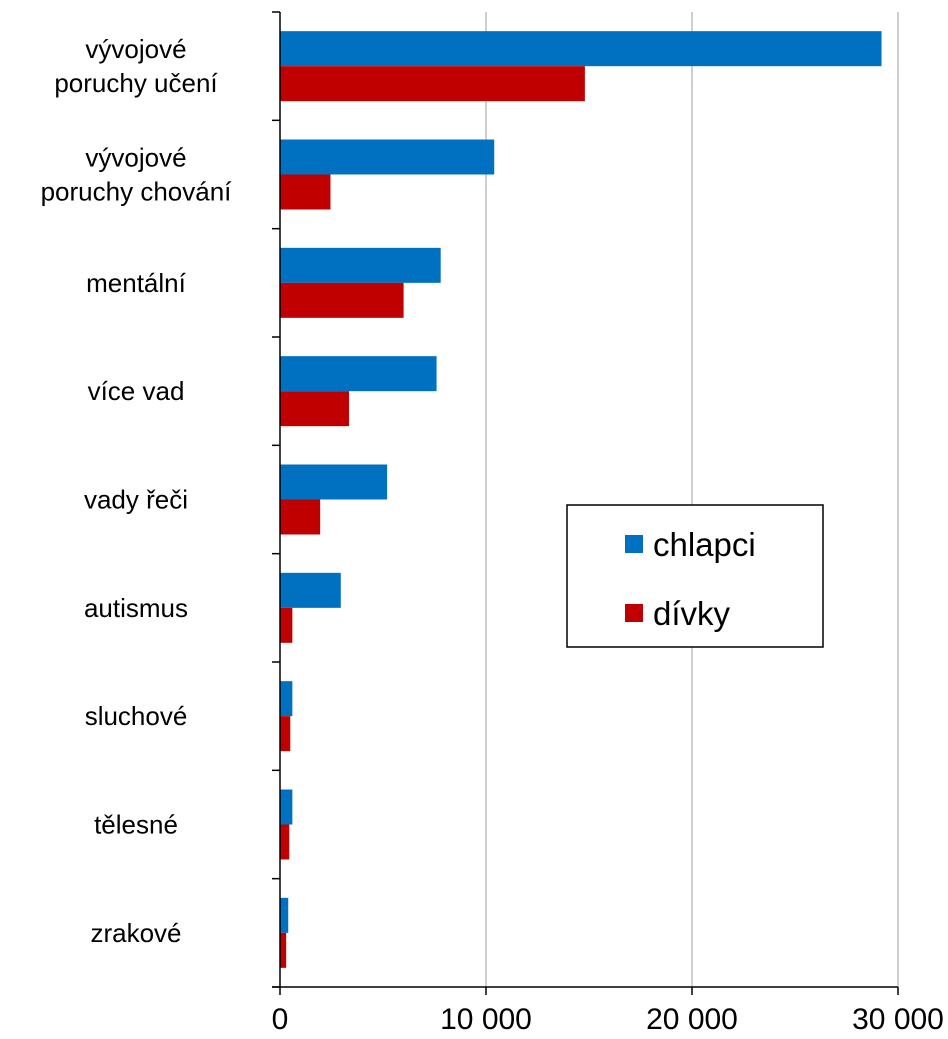 This screenshot has height=1039, width=948. I want to click on category-label-line: vady řeči, so click(136, 500).